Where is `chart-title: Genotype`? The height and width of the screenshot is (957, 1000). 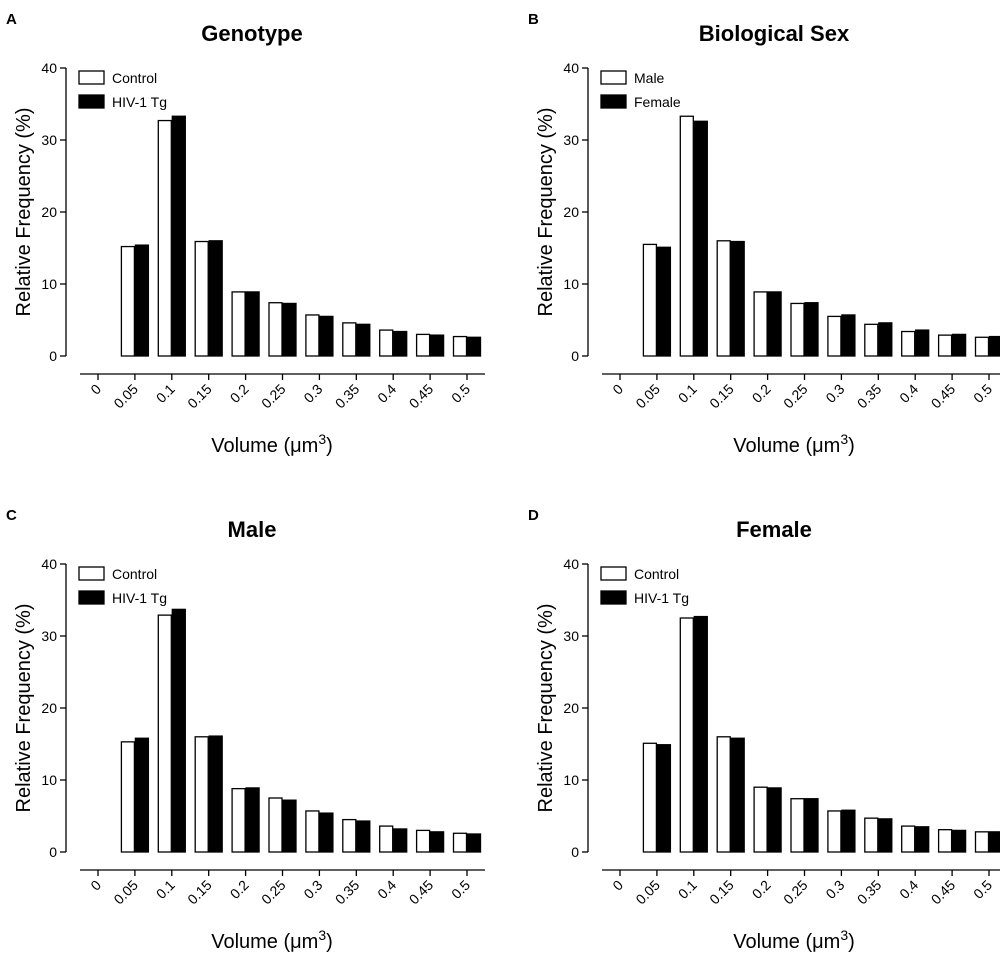
chart-title: Genotype is located at coordinates (251, 33).